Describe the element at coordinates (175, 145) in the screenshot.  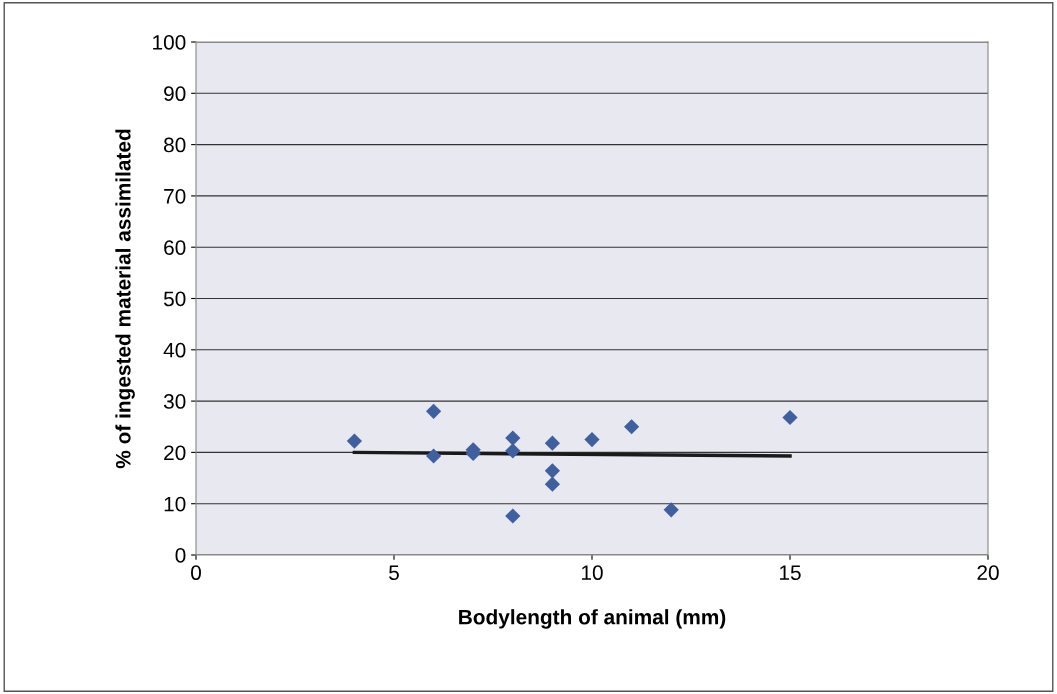
I see `y-tick-label: 80` at that location.